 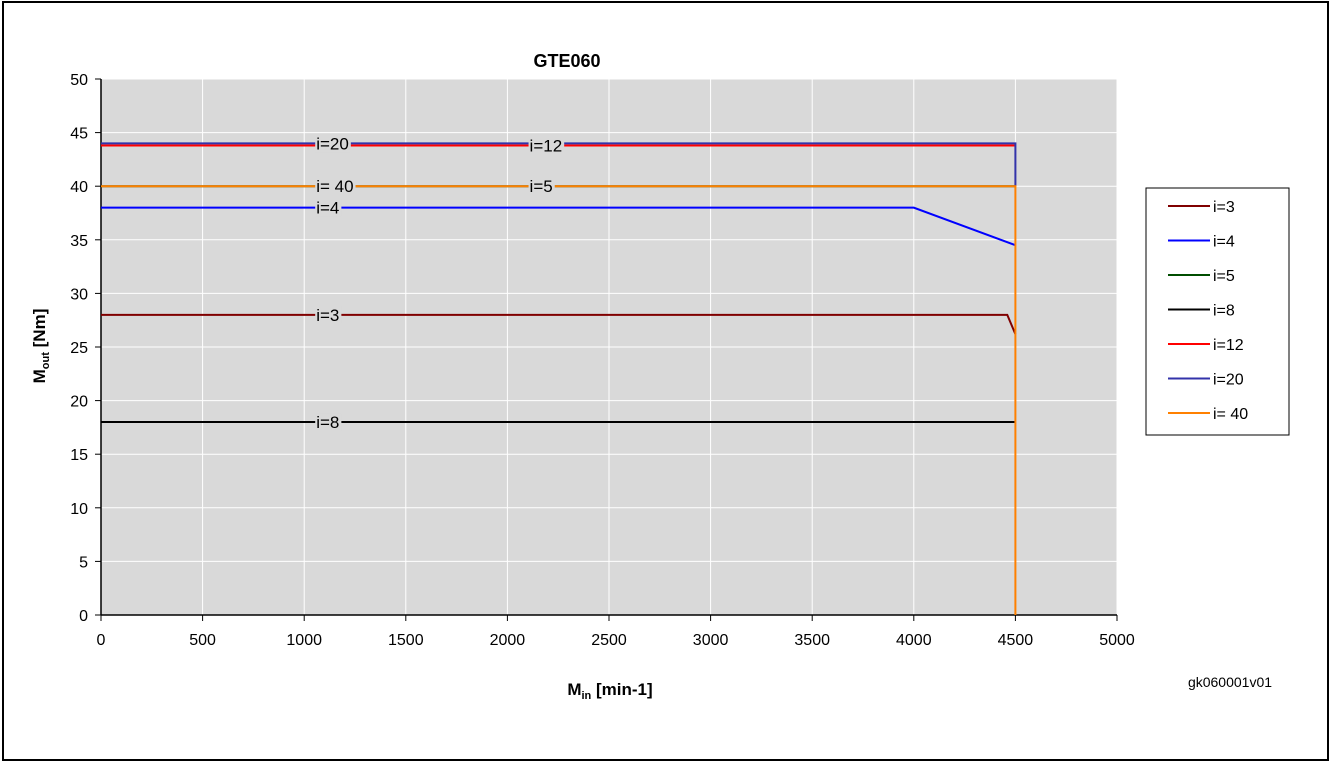 I want to click on inline-label: i=3, so click(x=327, y=315).